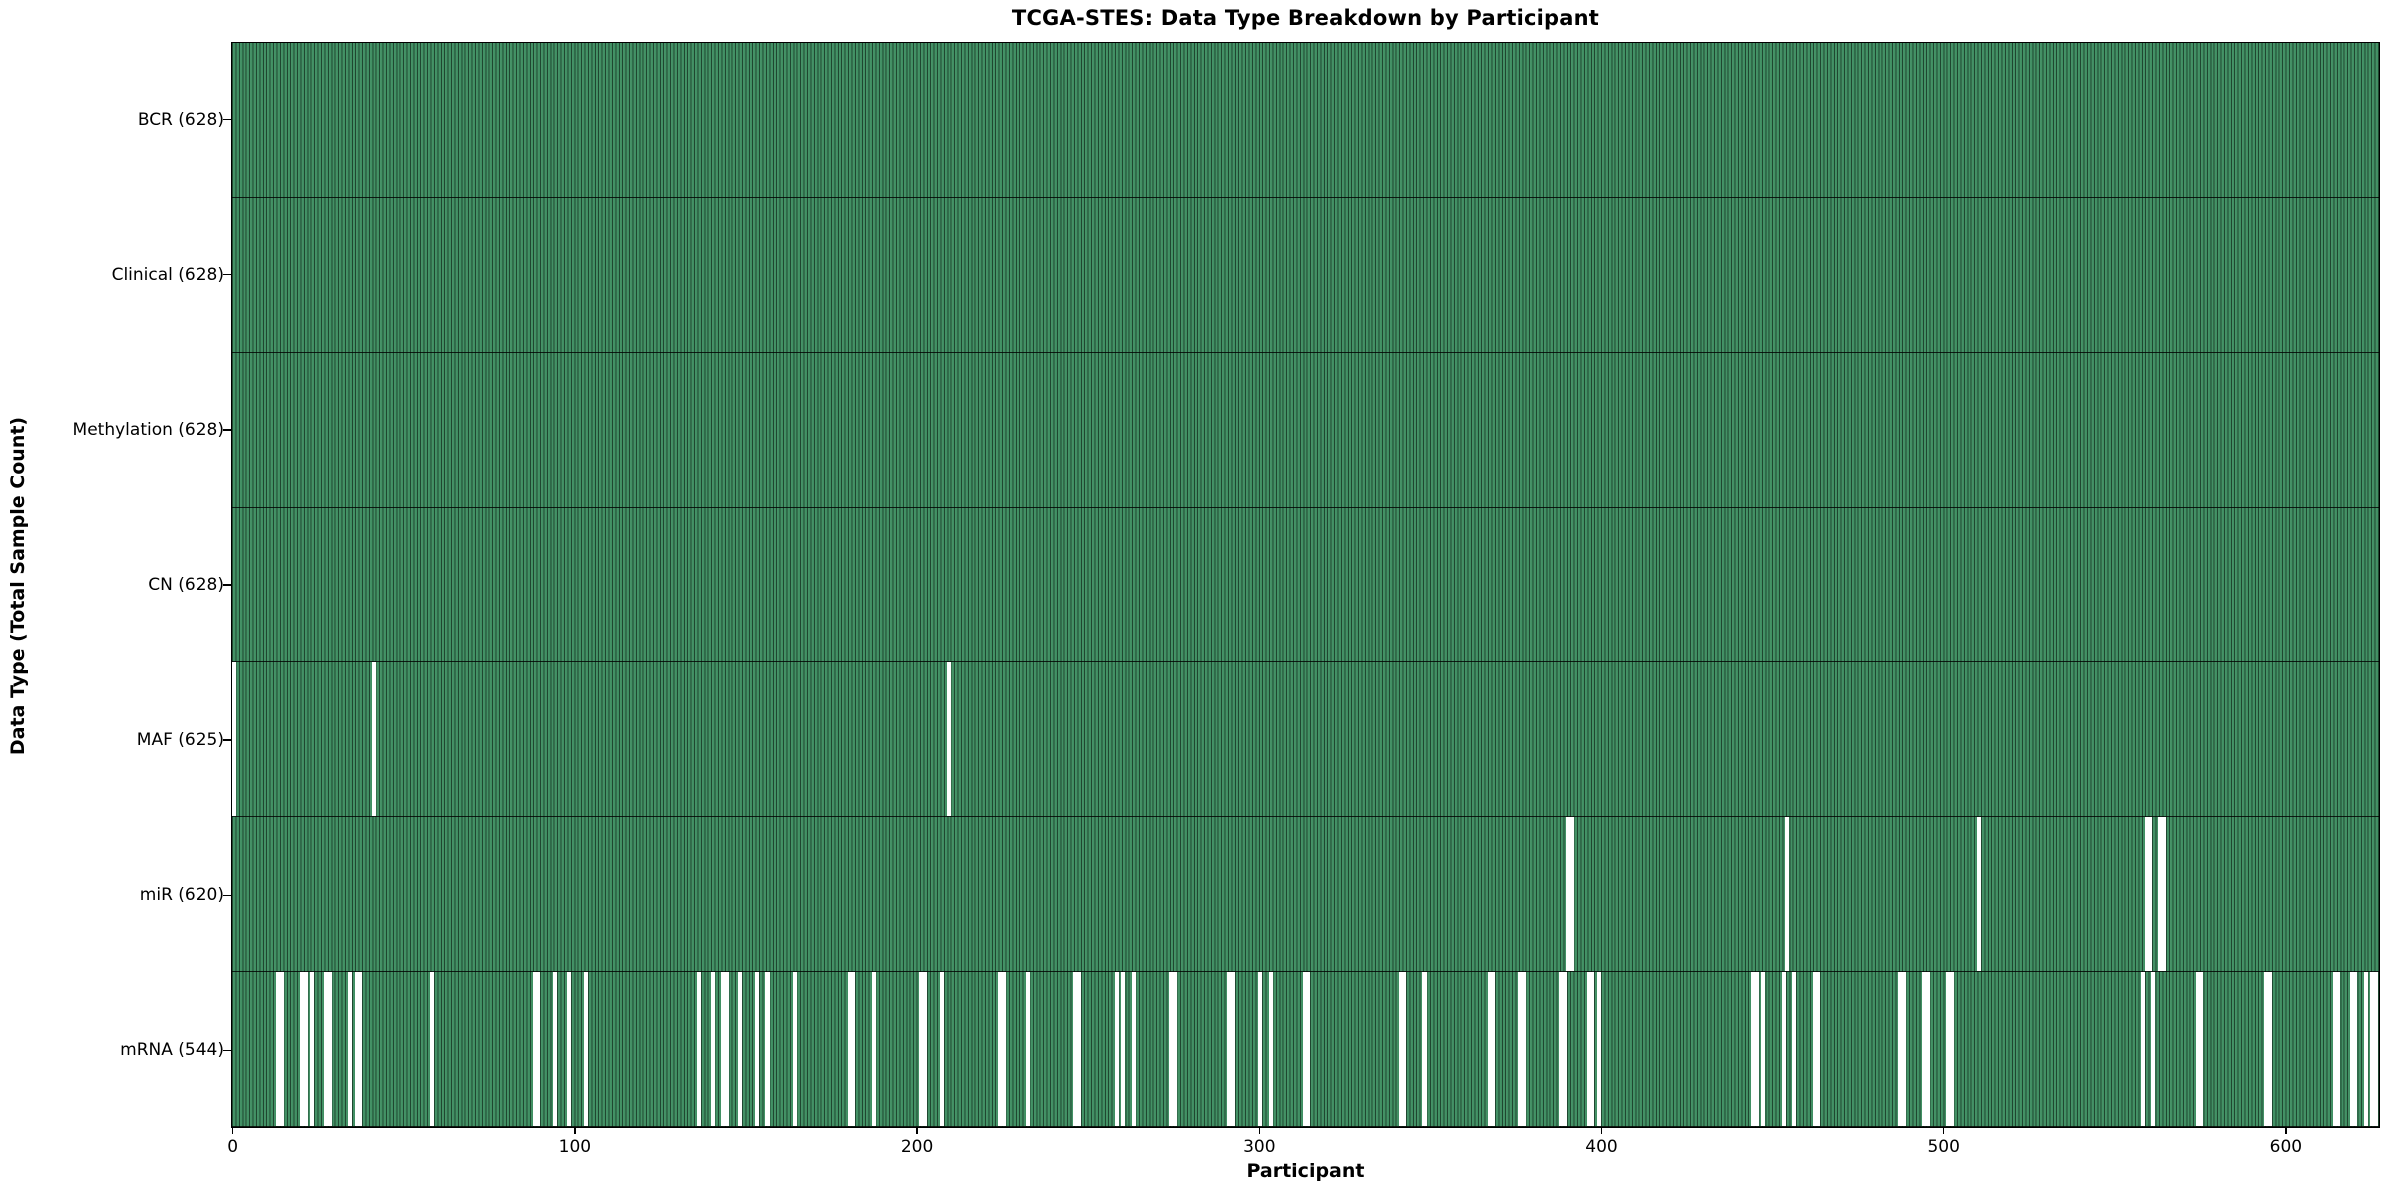 The image size is (2400, 1200). What do you see at coordinates (1601, 1147) in the screenshot?
I see `x-tick-label: 400` at bounding box center [1601, 1147].